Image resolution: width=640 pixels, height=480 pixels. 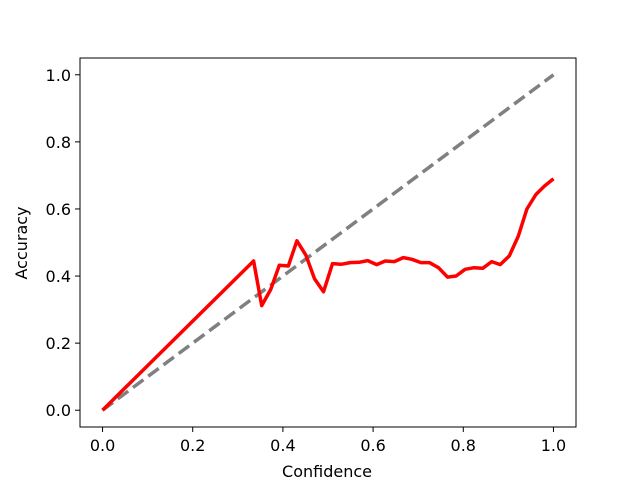 What do you see at coordinates (327, 471) in the screenshot?
I see `x-axis-title: Confidence` at bounding box center [327, 471].